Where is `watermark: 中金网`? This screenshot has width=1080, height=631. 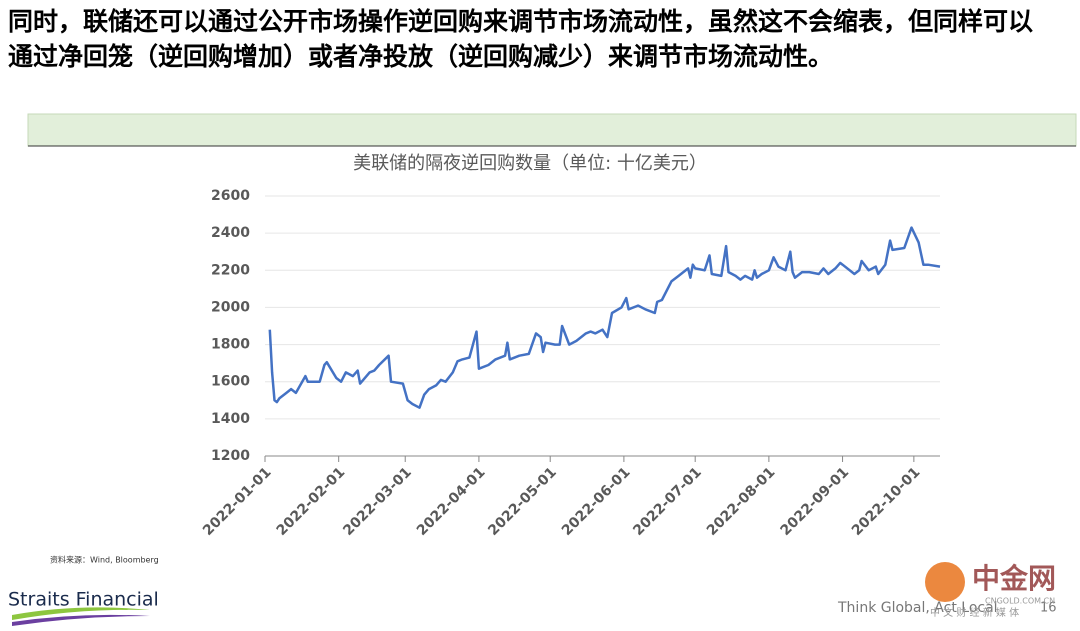
watermark: 中金网 is located at coordinates (1014, 578).